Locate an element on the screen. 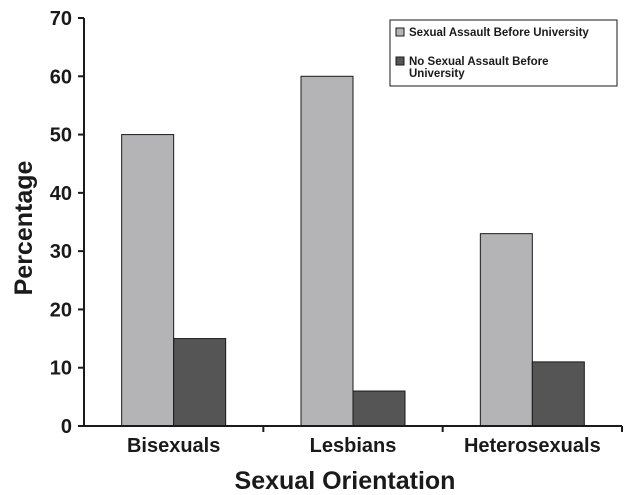 The width and height of the screenshot is (627, 495). x-category-label: Lesbians is located at coordinates (353, 446).